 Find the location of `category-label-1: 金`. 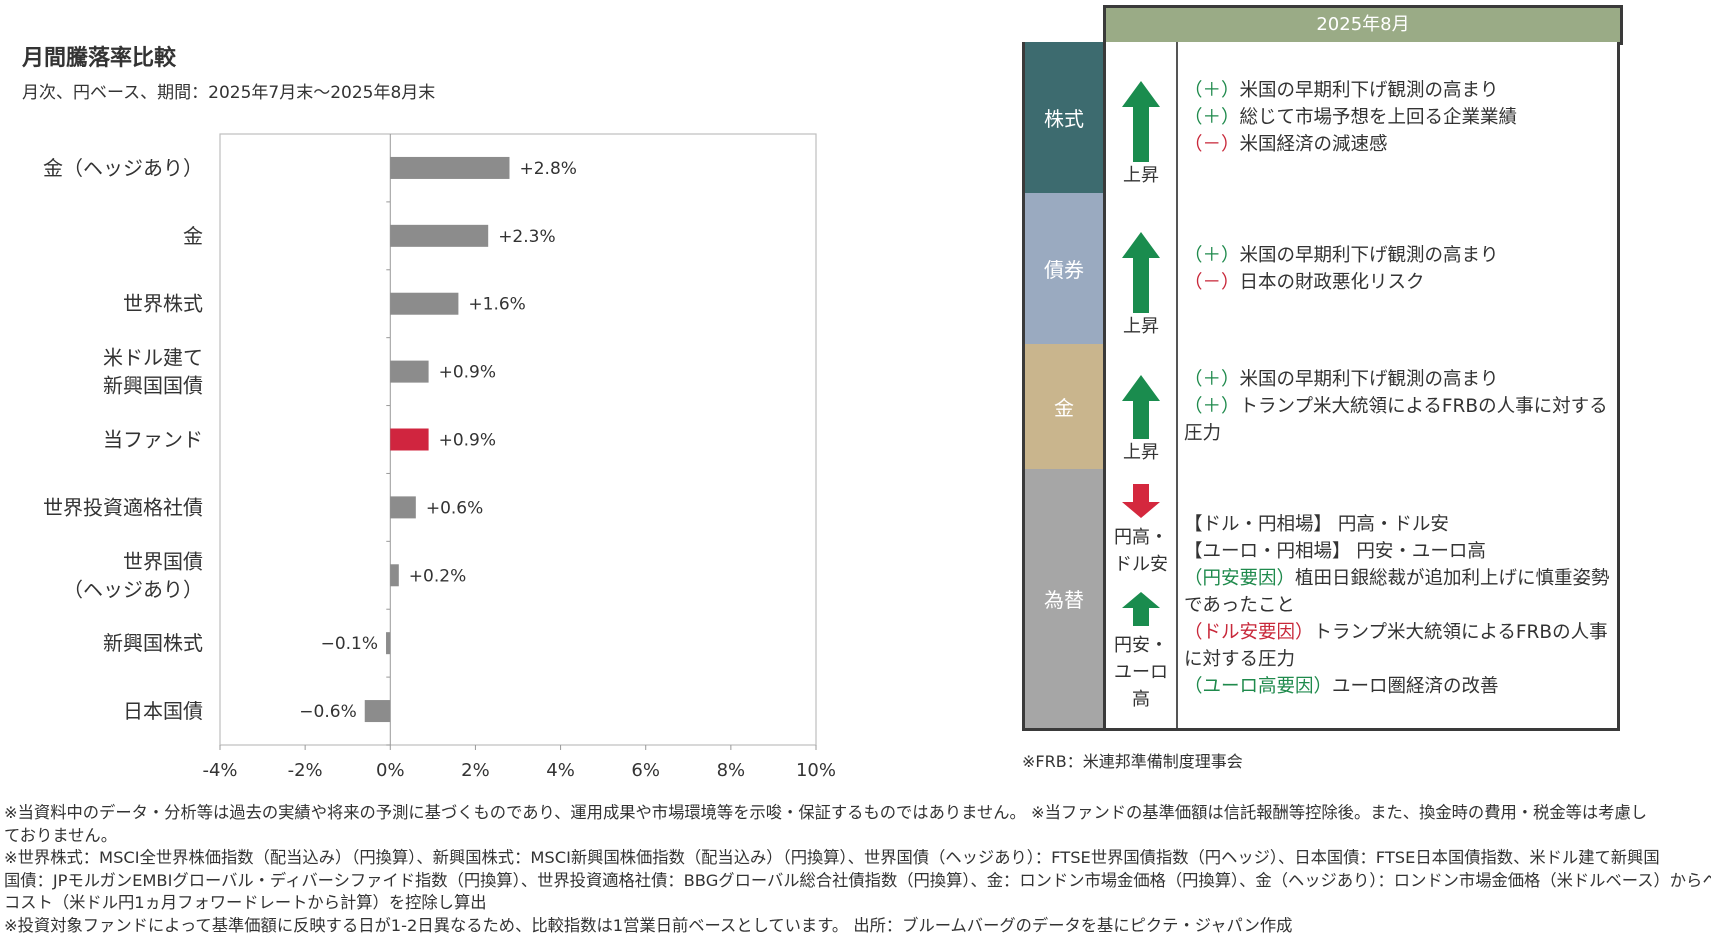

category-label-1: 金 is located at coordinates (193, 236).